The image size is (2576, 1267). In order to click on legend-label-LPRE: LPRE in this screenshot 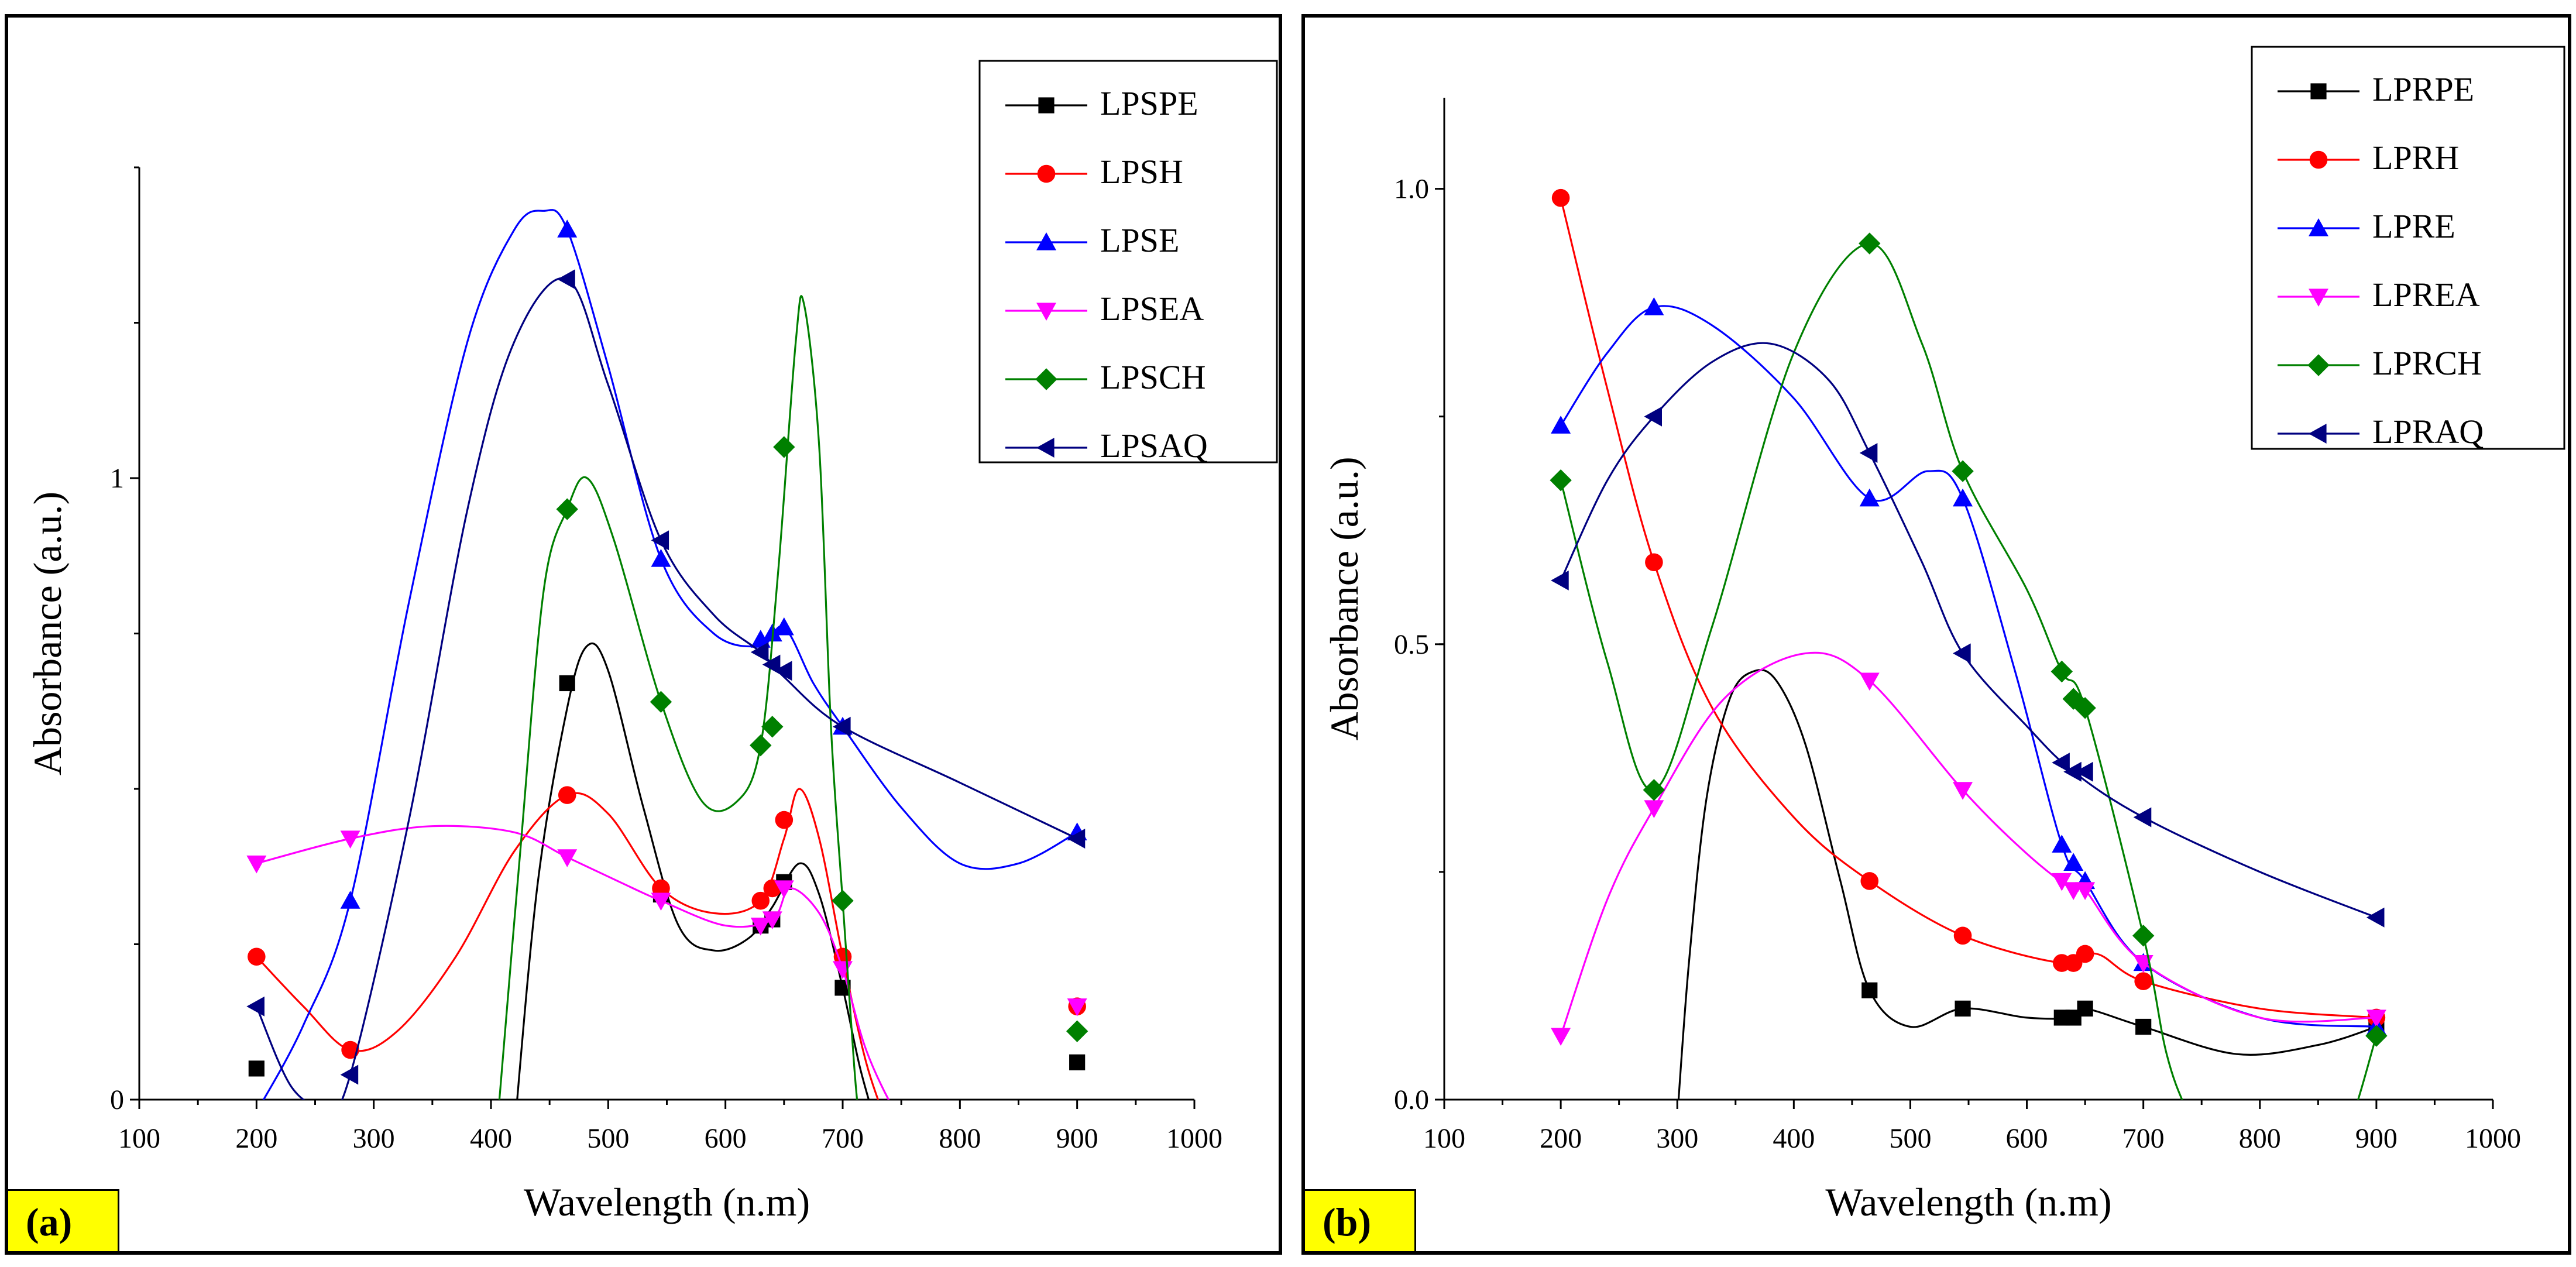, I will do `click(2413, 226)`.